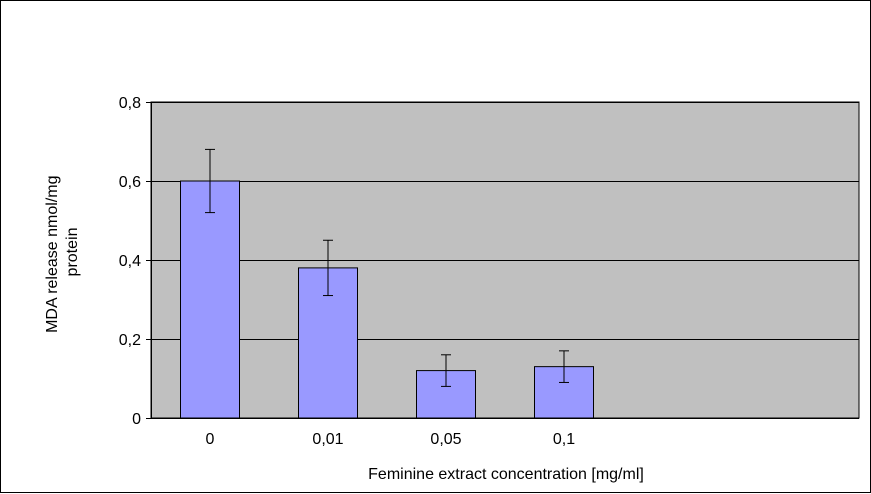 The width and height of the screenshot is (871, 494). I want to click on y-tick-label-0: 0, so click(136, 419).